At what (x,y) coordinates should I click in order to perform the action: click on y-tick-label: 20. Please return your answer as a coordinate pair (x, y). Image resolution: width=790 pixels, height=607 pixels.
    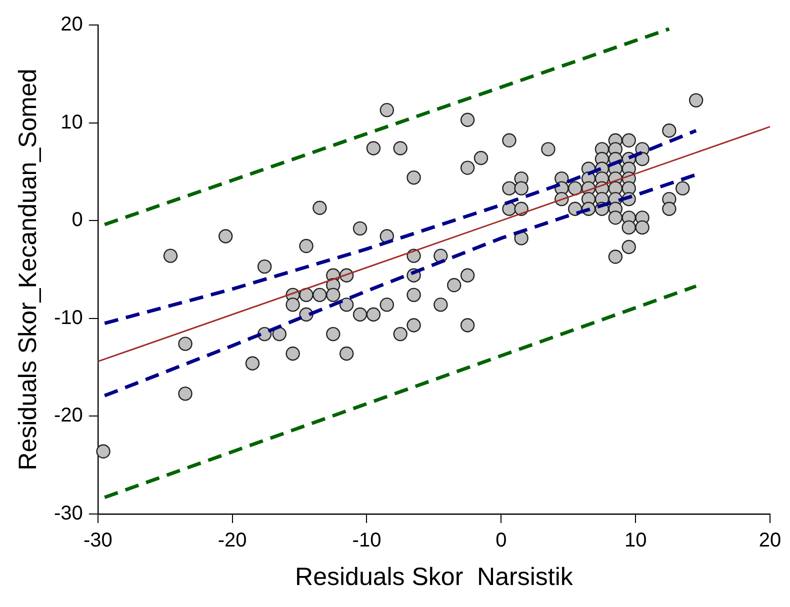
    Looking at the image, I should click on (71, 25).